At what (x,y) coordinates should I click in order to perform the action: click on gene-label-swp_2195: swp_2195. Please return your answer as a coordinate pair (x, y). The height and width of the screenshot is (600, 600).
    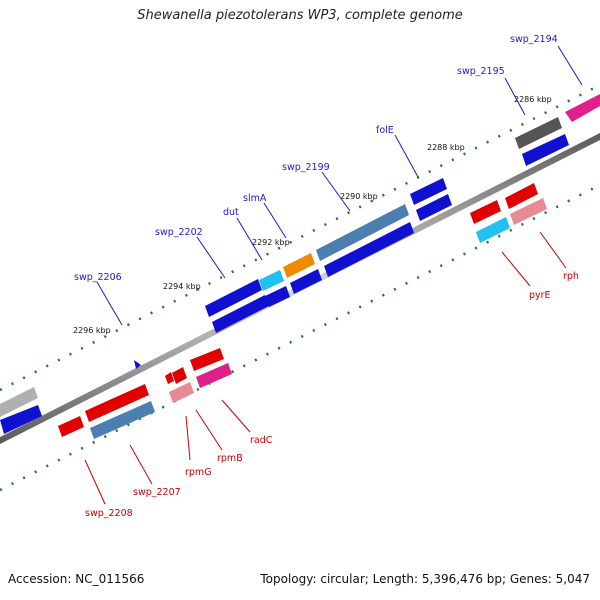
    Looking at the image, I should click on (481, 71).